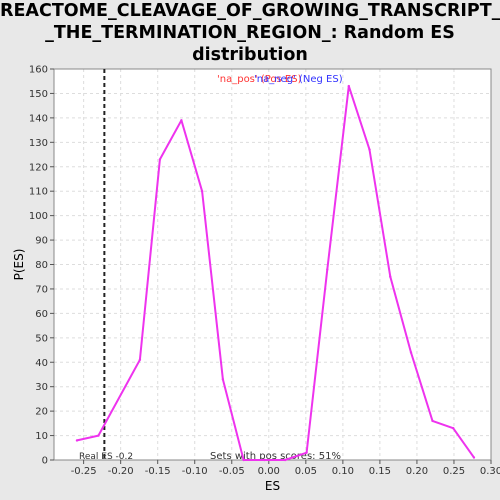  What do you see at coordinates (195, 471) in the screenshot?
I see `x-tick-label: -0.10` at bounding box center [195, 471].